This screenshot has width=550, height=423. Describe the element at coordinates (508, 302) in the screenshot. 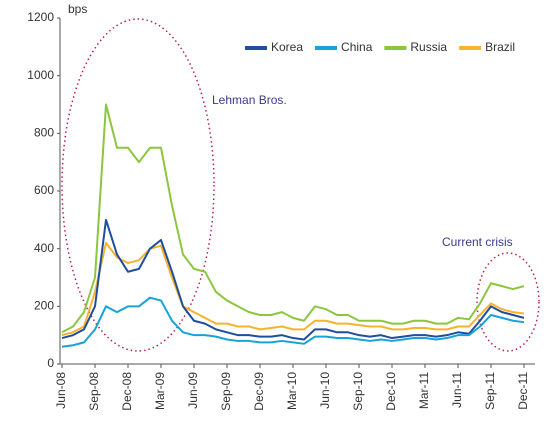

I see `highlight-ellipse` at that location.